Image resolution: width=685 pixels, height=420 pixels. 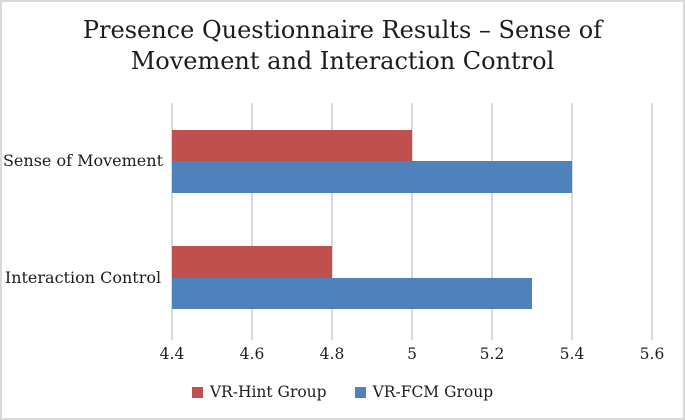 What do you see at coordinates (492, 354) in the screenshot?
I see `x-tick-label: 5.2` at bounding box center [492, 354].